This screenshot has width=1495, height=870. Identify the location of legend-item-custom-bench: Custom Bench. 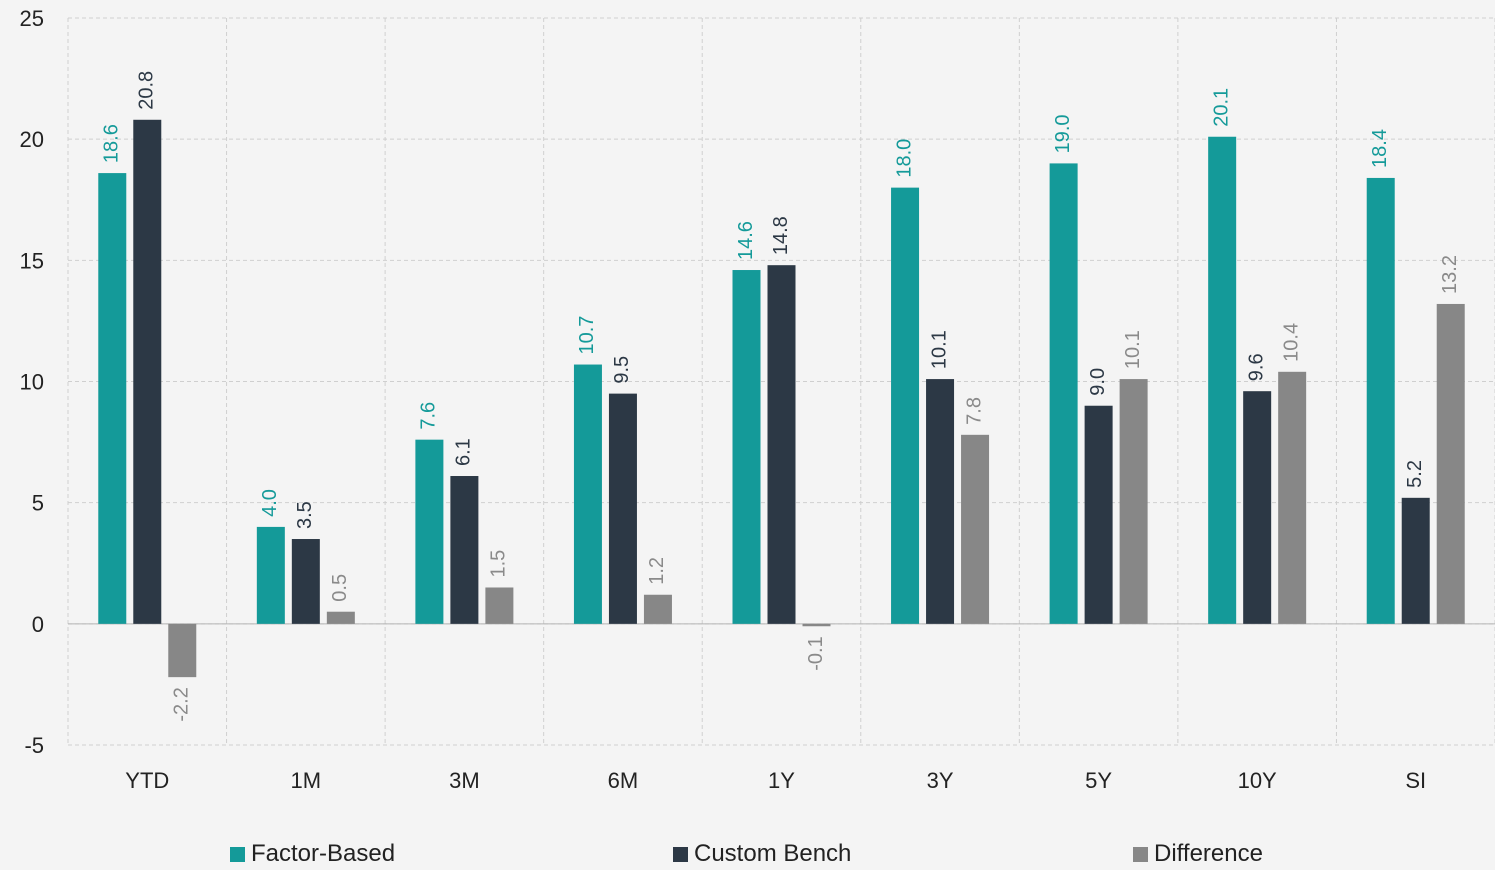
(762, 854).